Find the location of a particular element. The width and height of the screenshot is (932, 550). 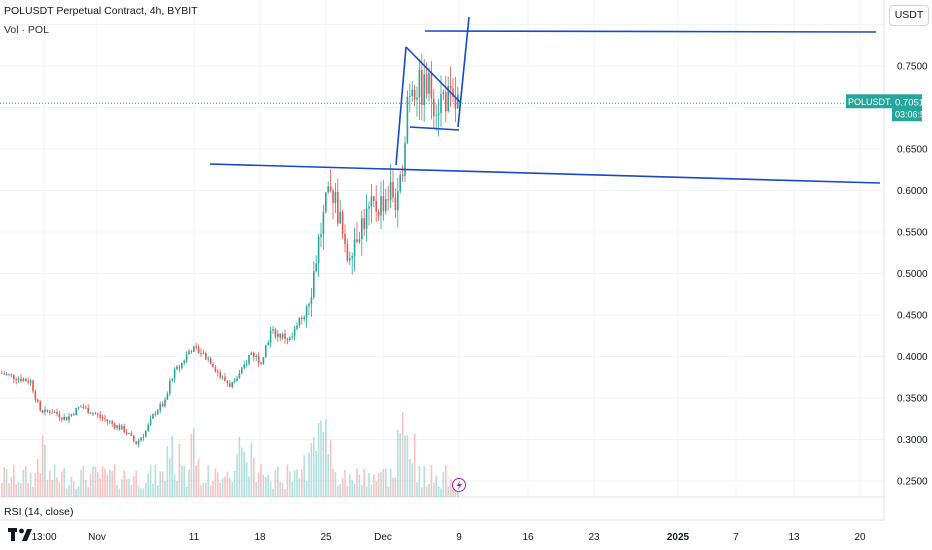

x-tick-label: 23 is located at coordinates (594, 537).